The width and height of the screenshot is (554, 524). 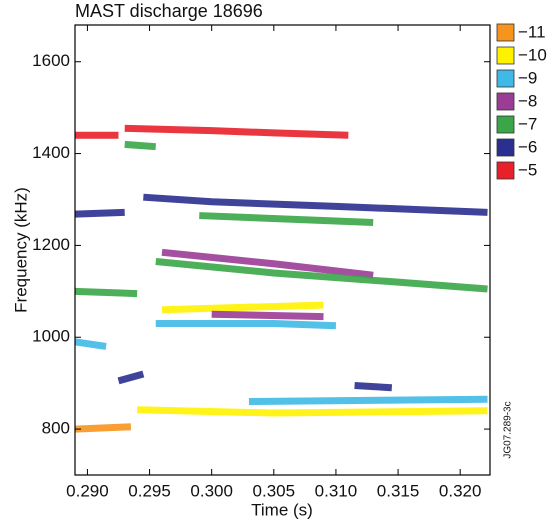 I want to click on y-tick-label: 1200, so click(x=51, y=244).